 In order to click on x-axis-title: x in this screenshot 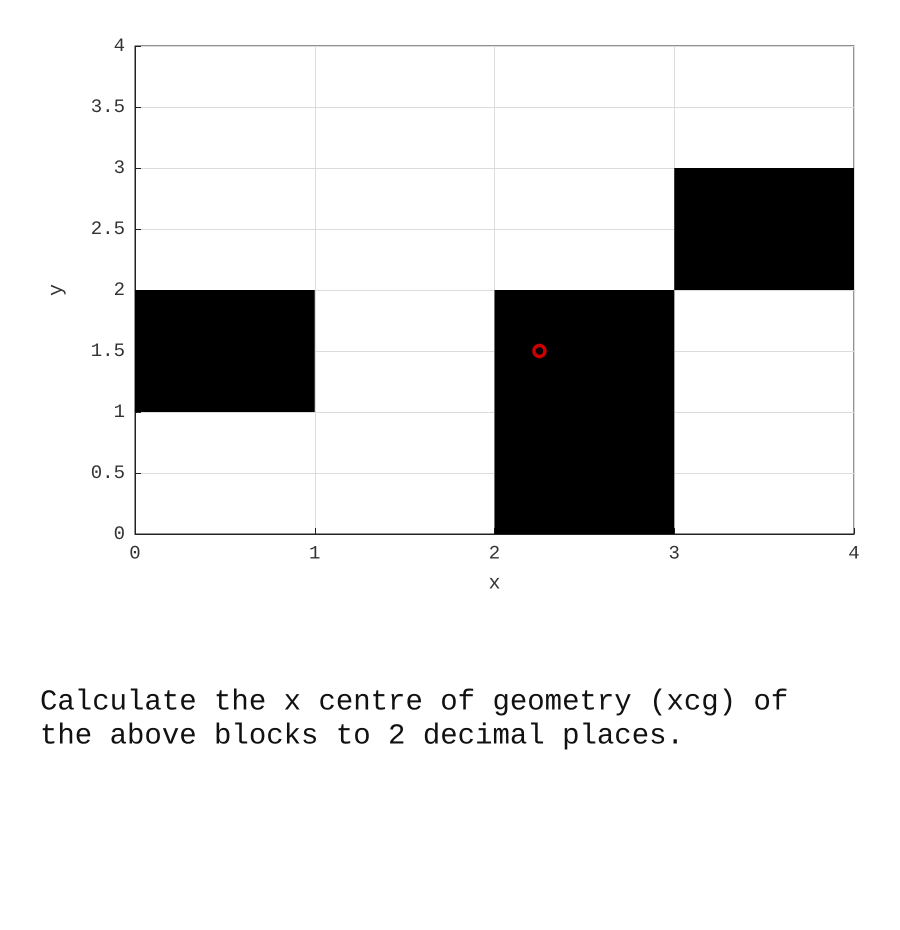, I will do `click(494, 584)`.